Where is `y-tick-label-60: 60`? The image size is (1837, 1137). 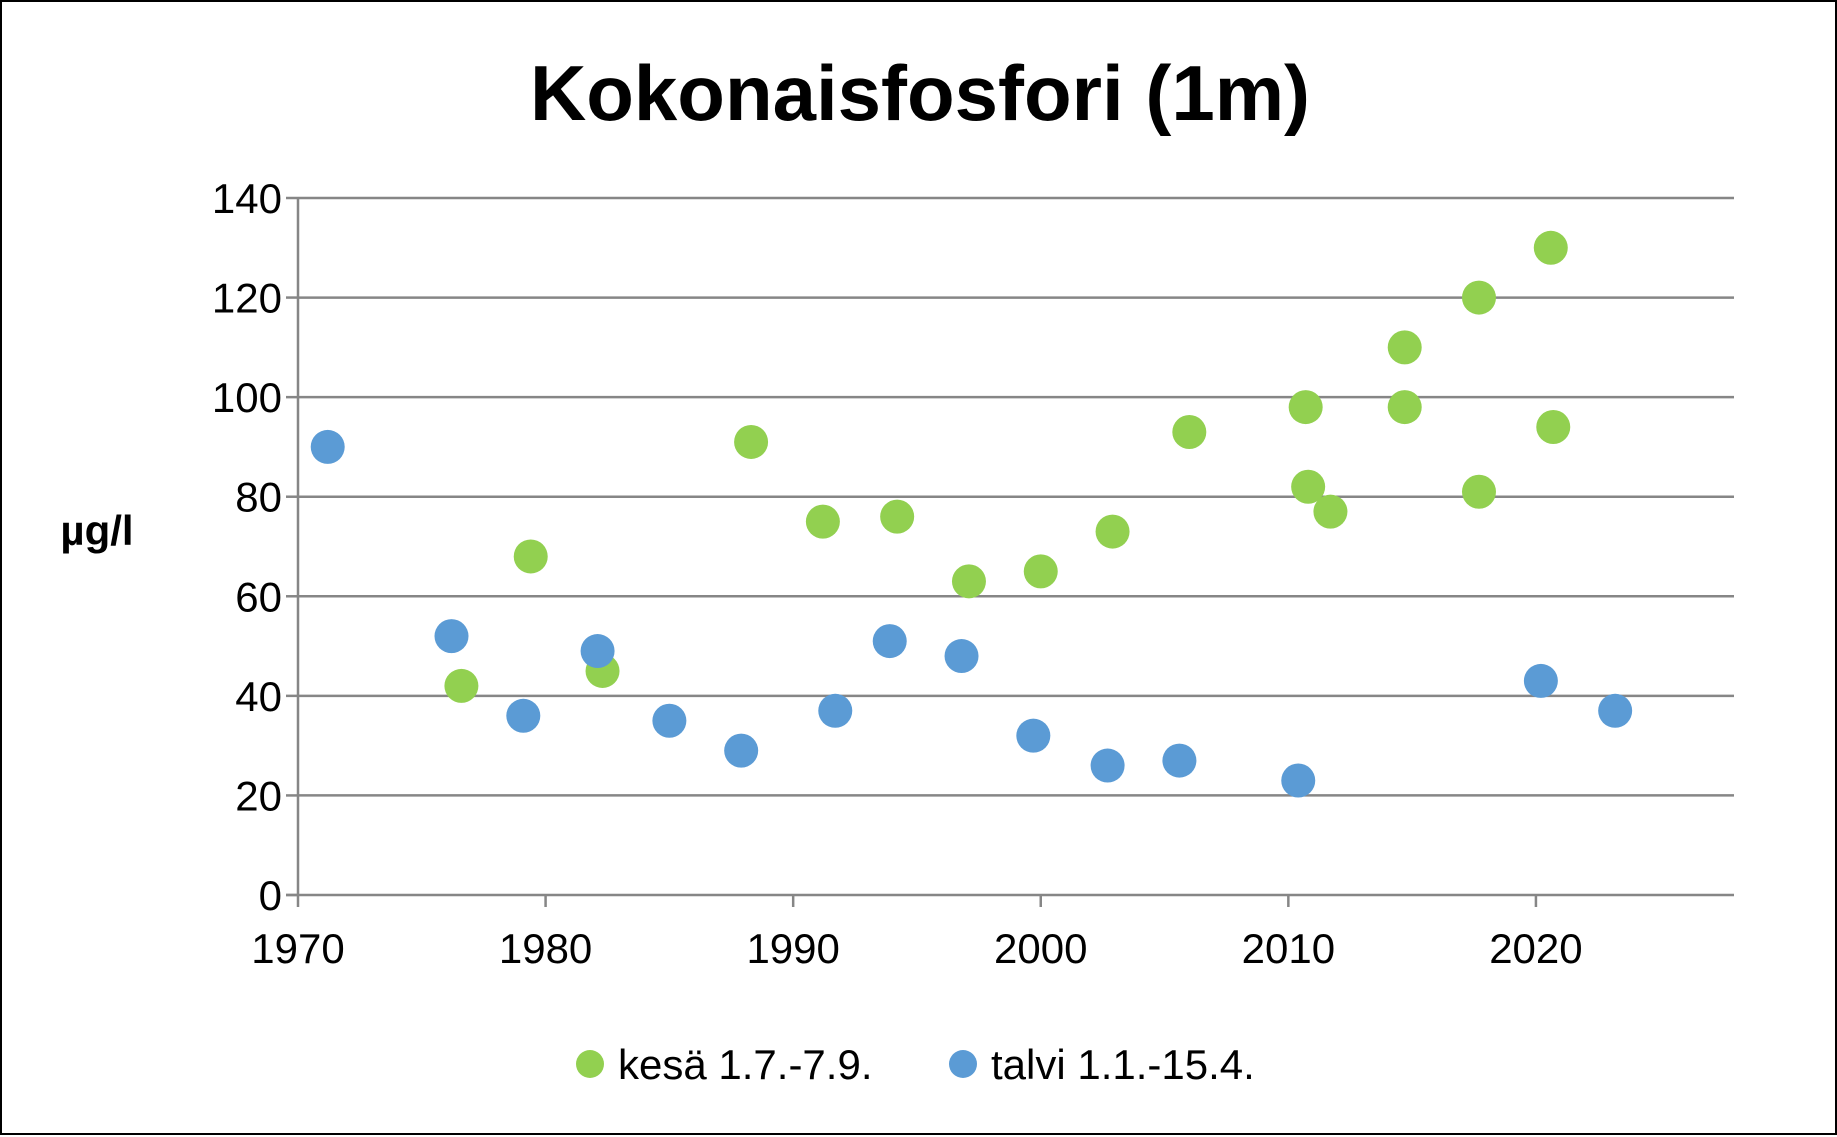
y-tick-label-60: 60 is located at coordinates (258, 596).